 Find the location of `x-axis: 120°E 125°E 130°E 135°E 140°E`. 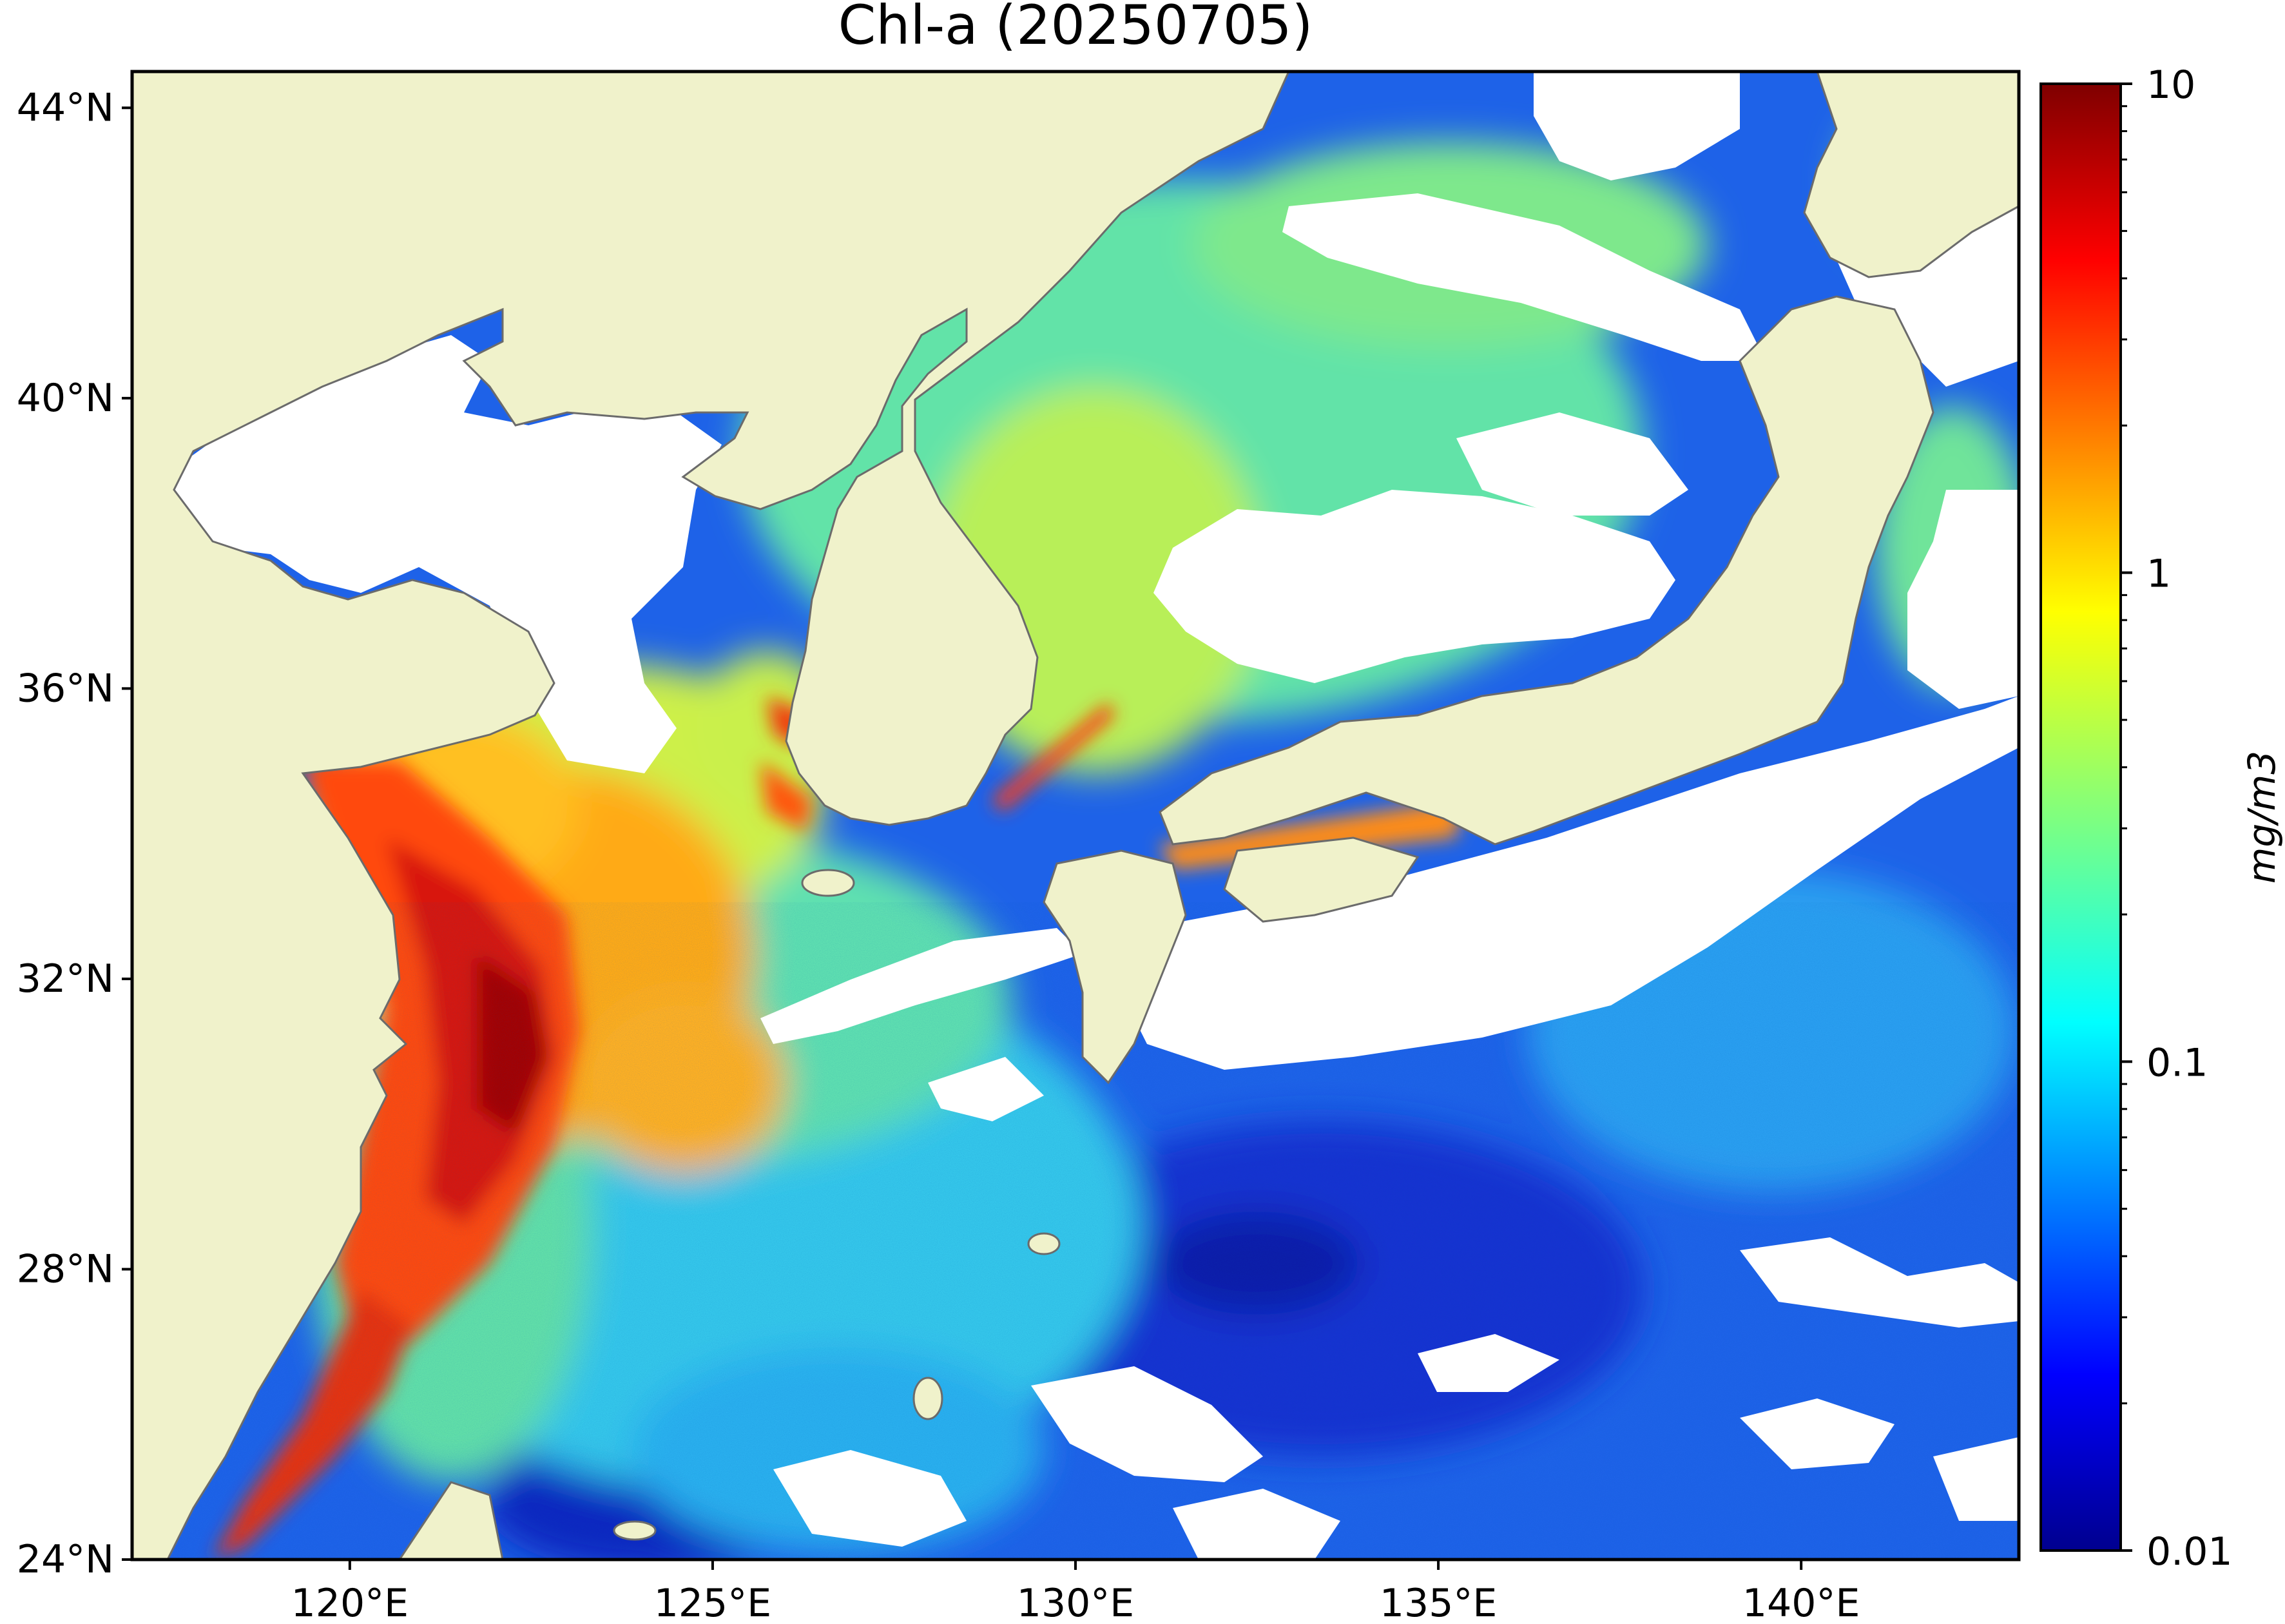

x-axis: 120°E 125°E 130°E 135°E 140°E is located at coordinates (1075, 1592).